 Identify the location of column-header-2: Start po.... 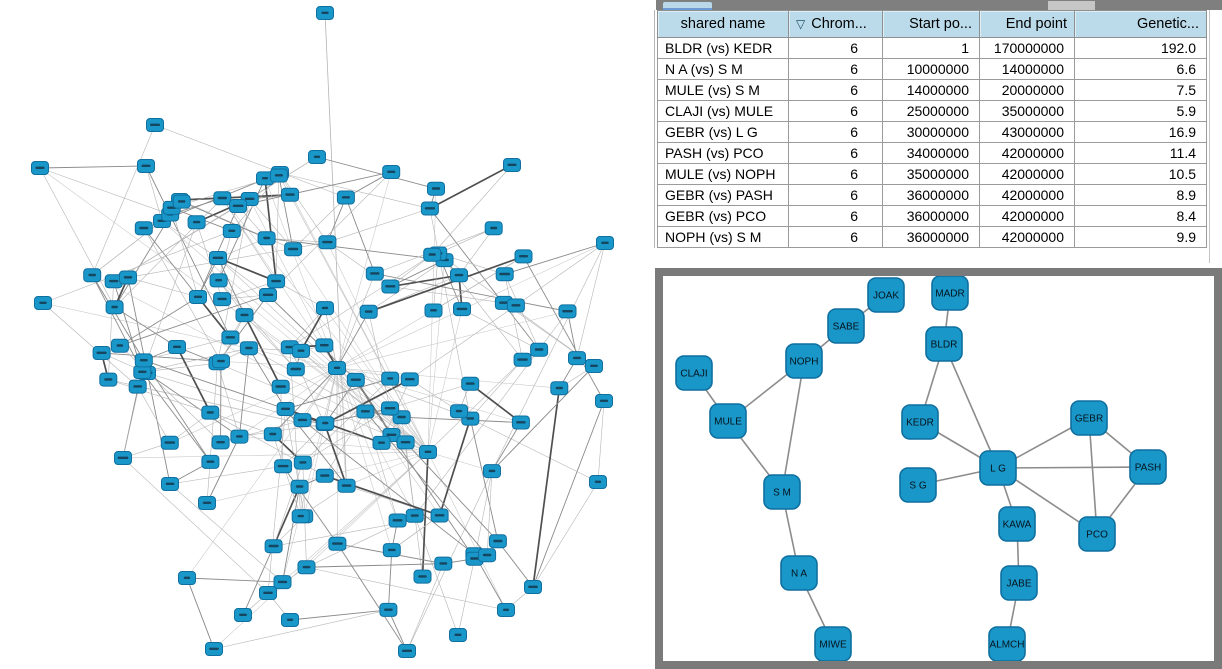
(931, 24).